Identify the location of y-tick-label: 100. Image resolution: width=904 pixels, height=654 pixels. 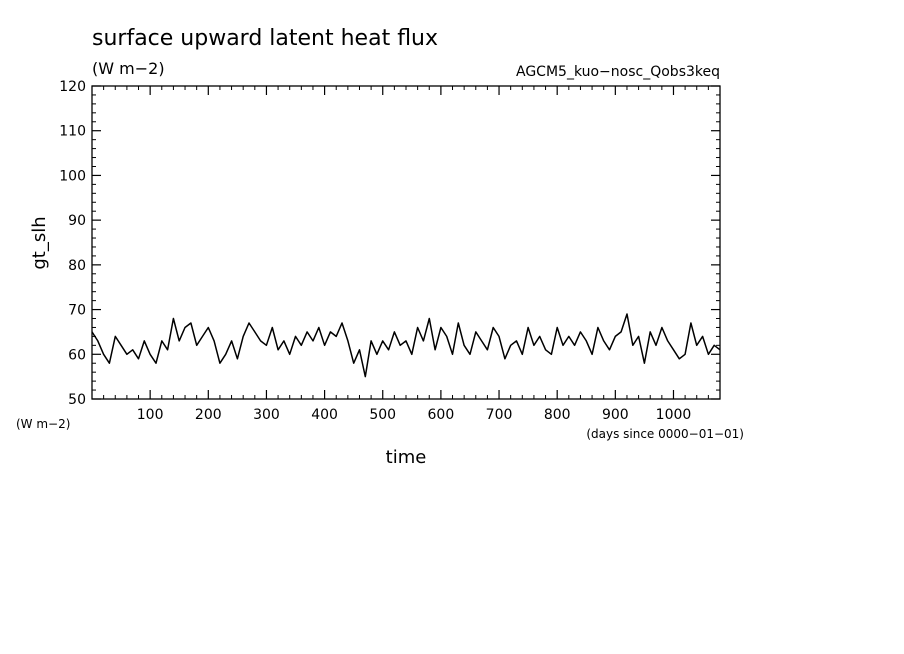
(72, 176).